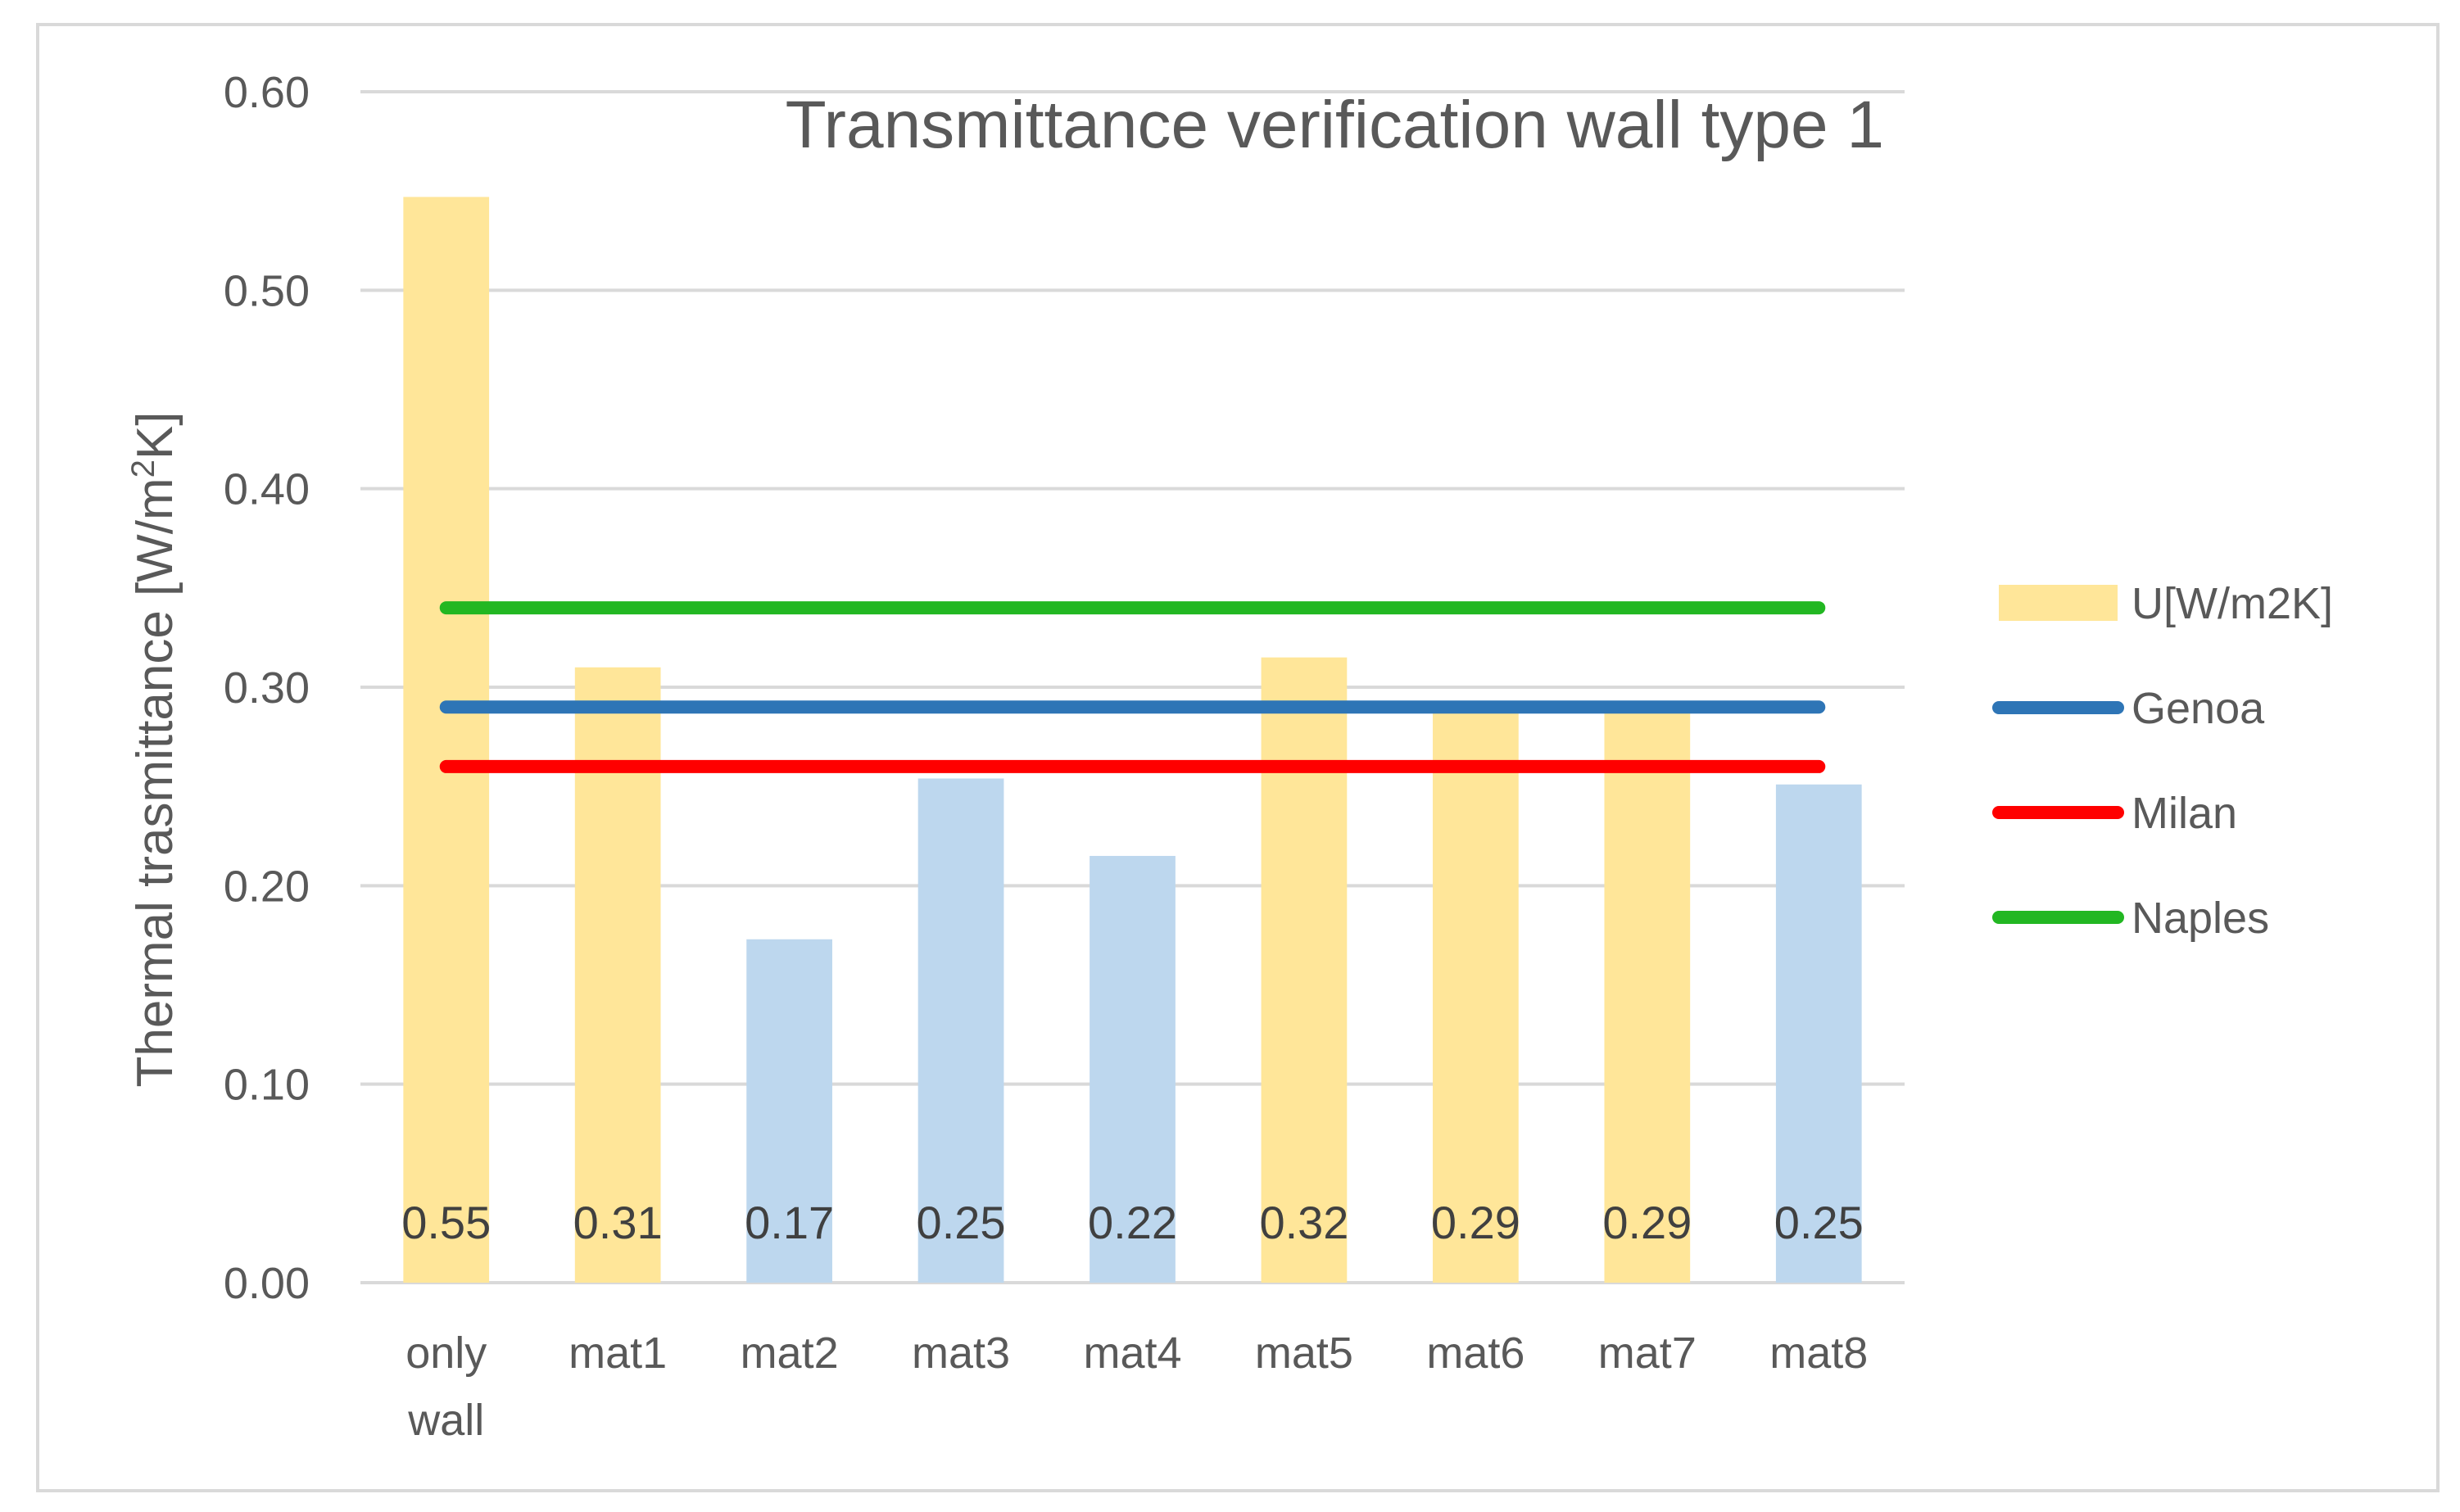  I want to click on y-axis-title: Thermal trasmittance [W/m2K], so click(154, 750).